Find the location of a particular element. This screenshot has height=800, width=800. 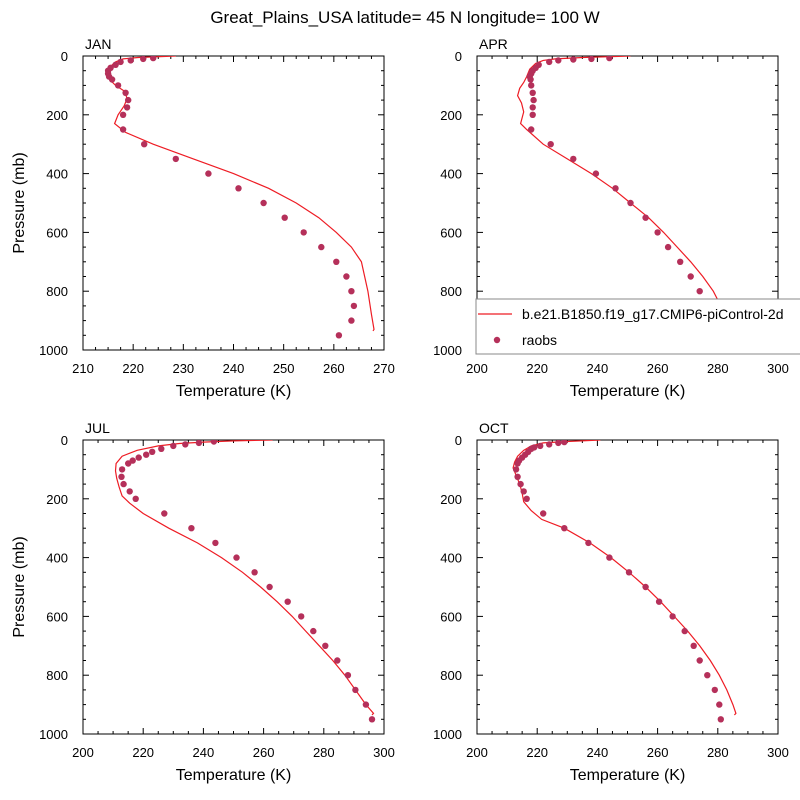

x-tick-label: 270 is located at coordinates (384, 368).